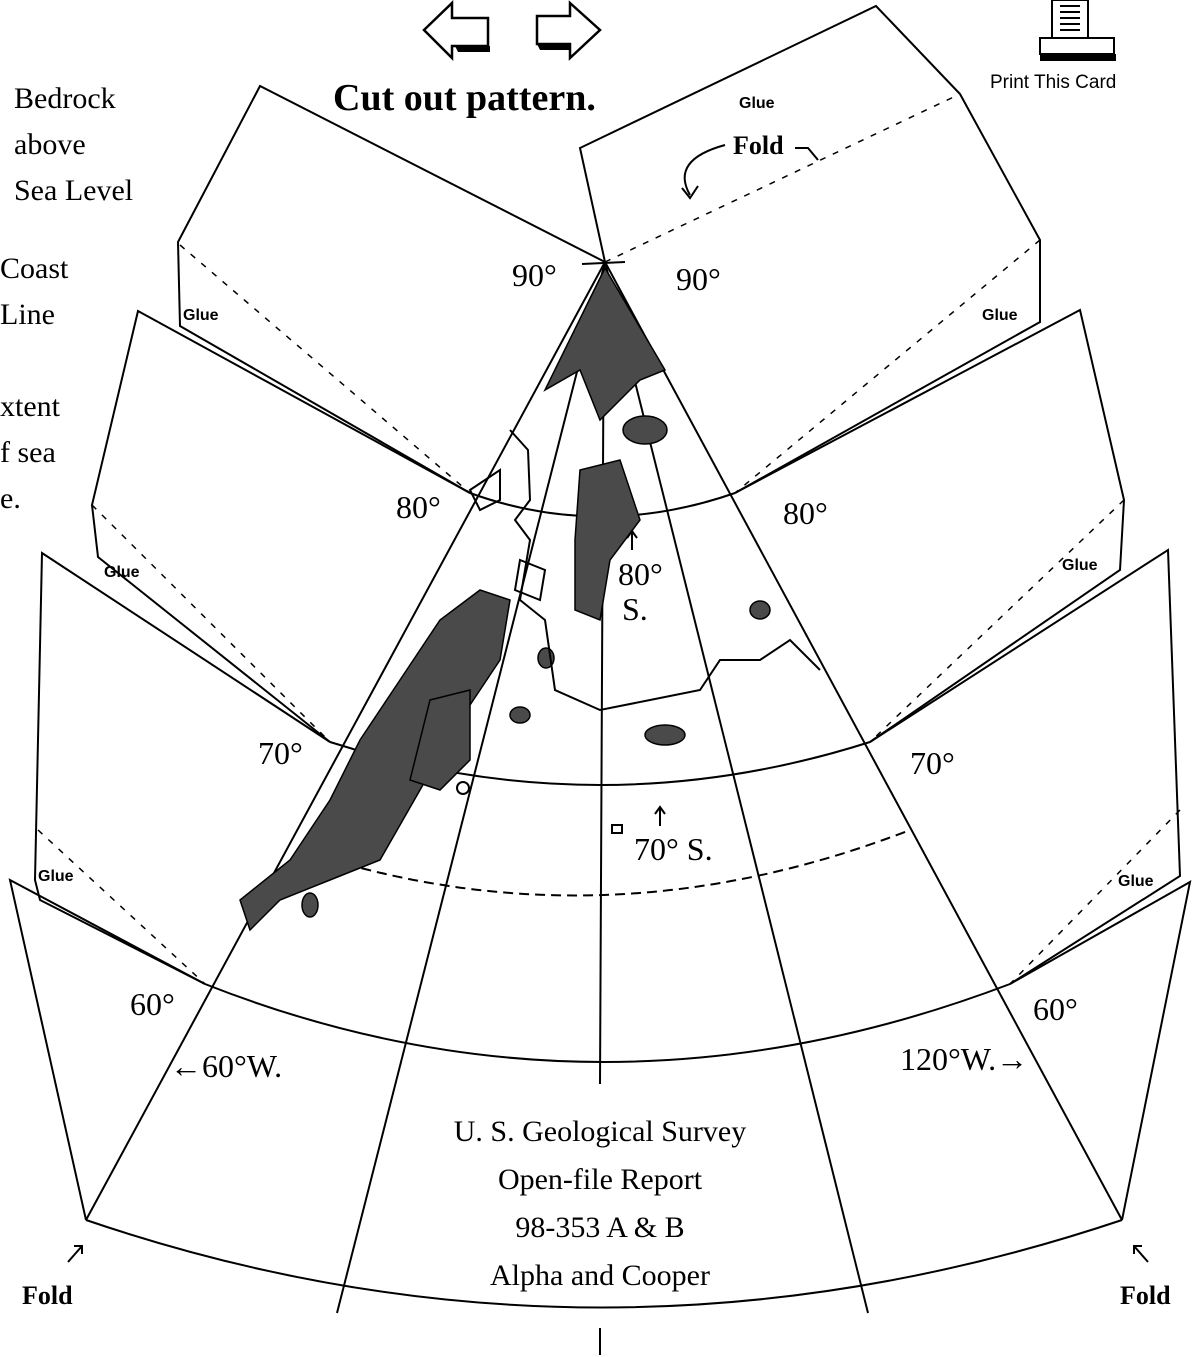  What do you see at coordinates (201, 315) in the screenshot?
I see `glue-label-left-1: Glue` at bounding box center [201, 315].